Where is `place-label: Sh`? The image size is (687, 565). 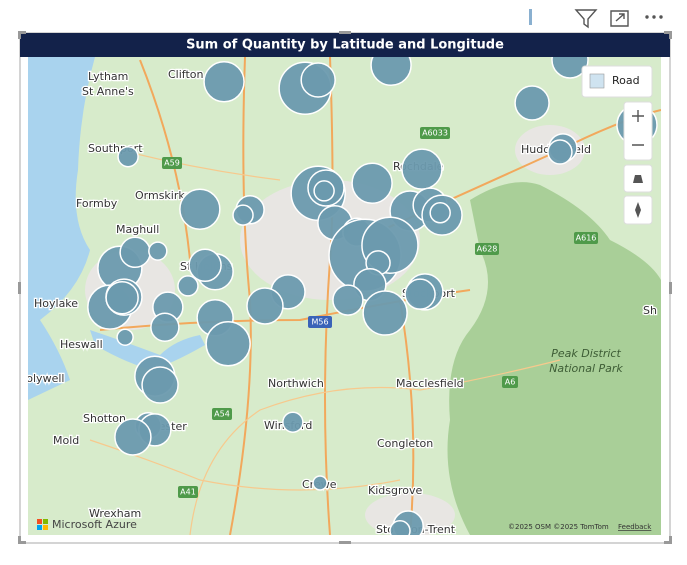
place-label: Sh is located at coordinates (650, 310).